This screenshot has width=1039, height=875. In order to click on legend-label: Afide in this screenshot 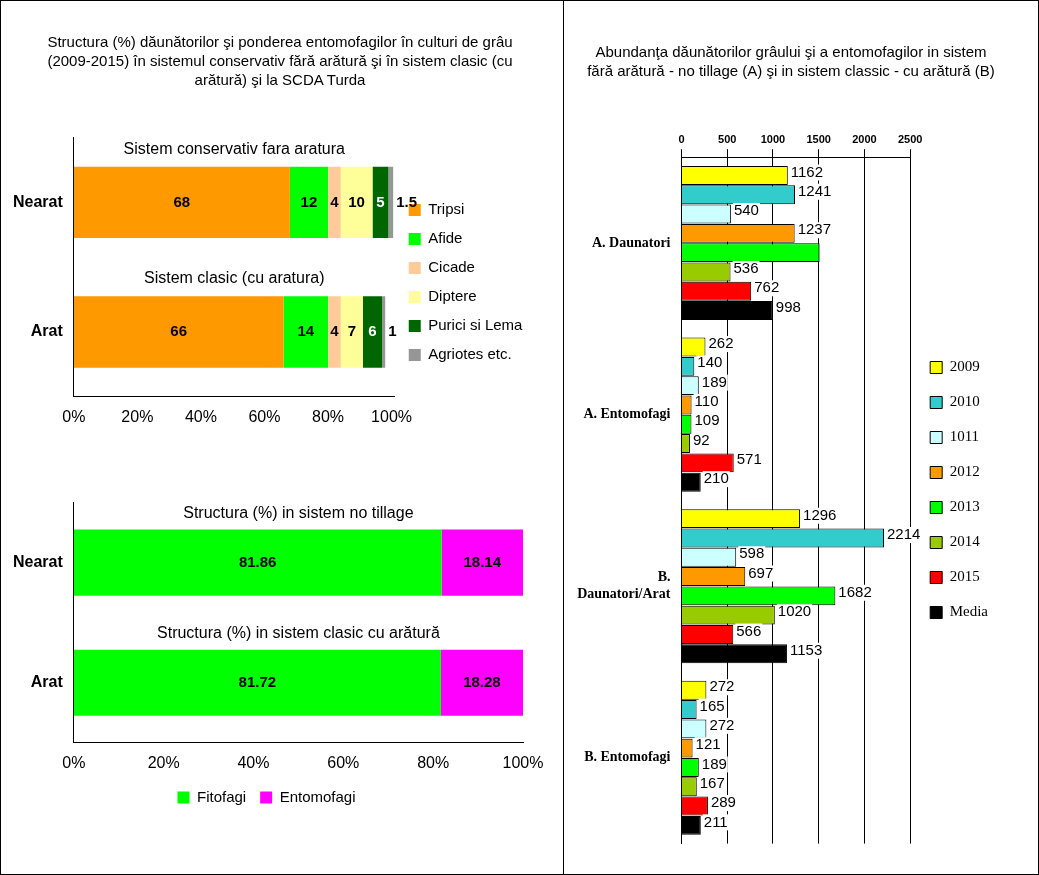, I will do `click(445, 238)`.